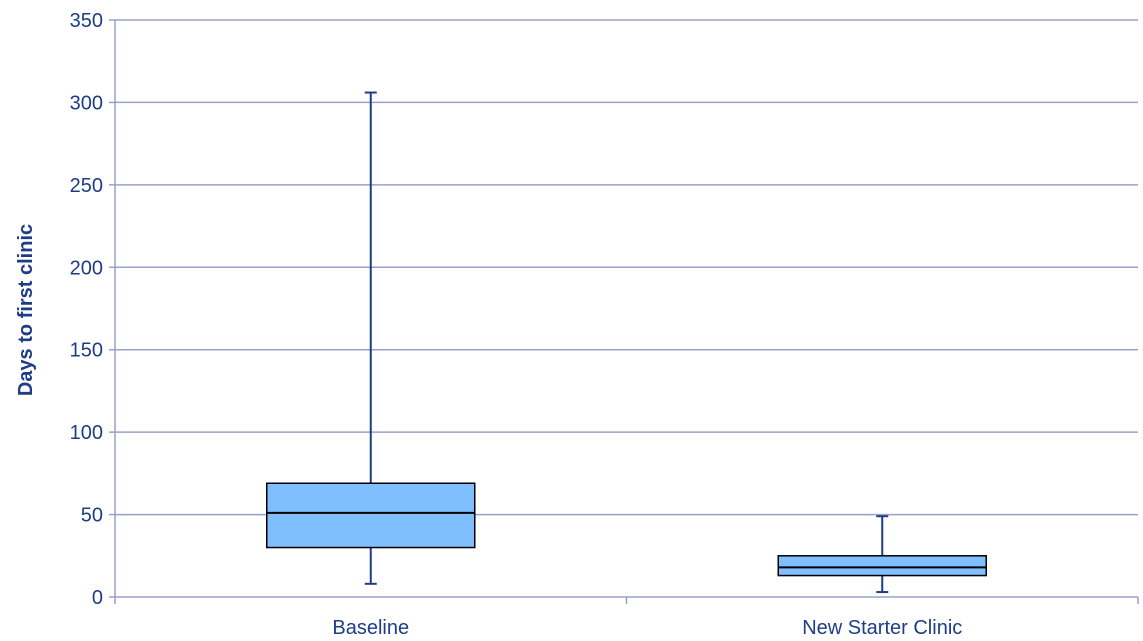 The height and width of the screenshot is (641, 1143). Describe the element at coordinates (370, 628) in the screenshot. I see `x-label-baseline: Baseline` at that location.